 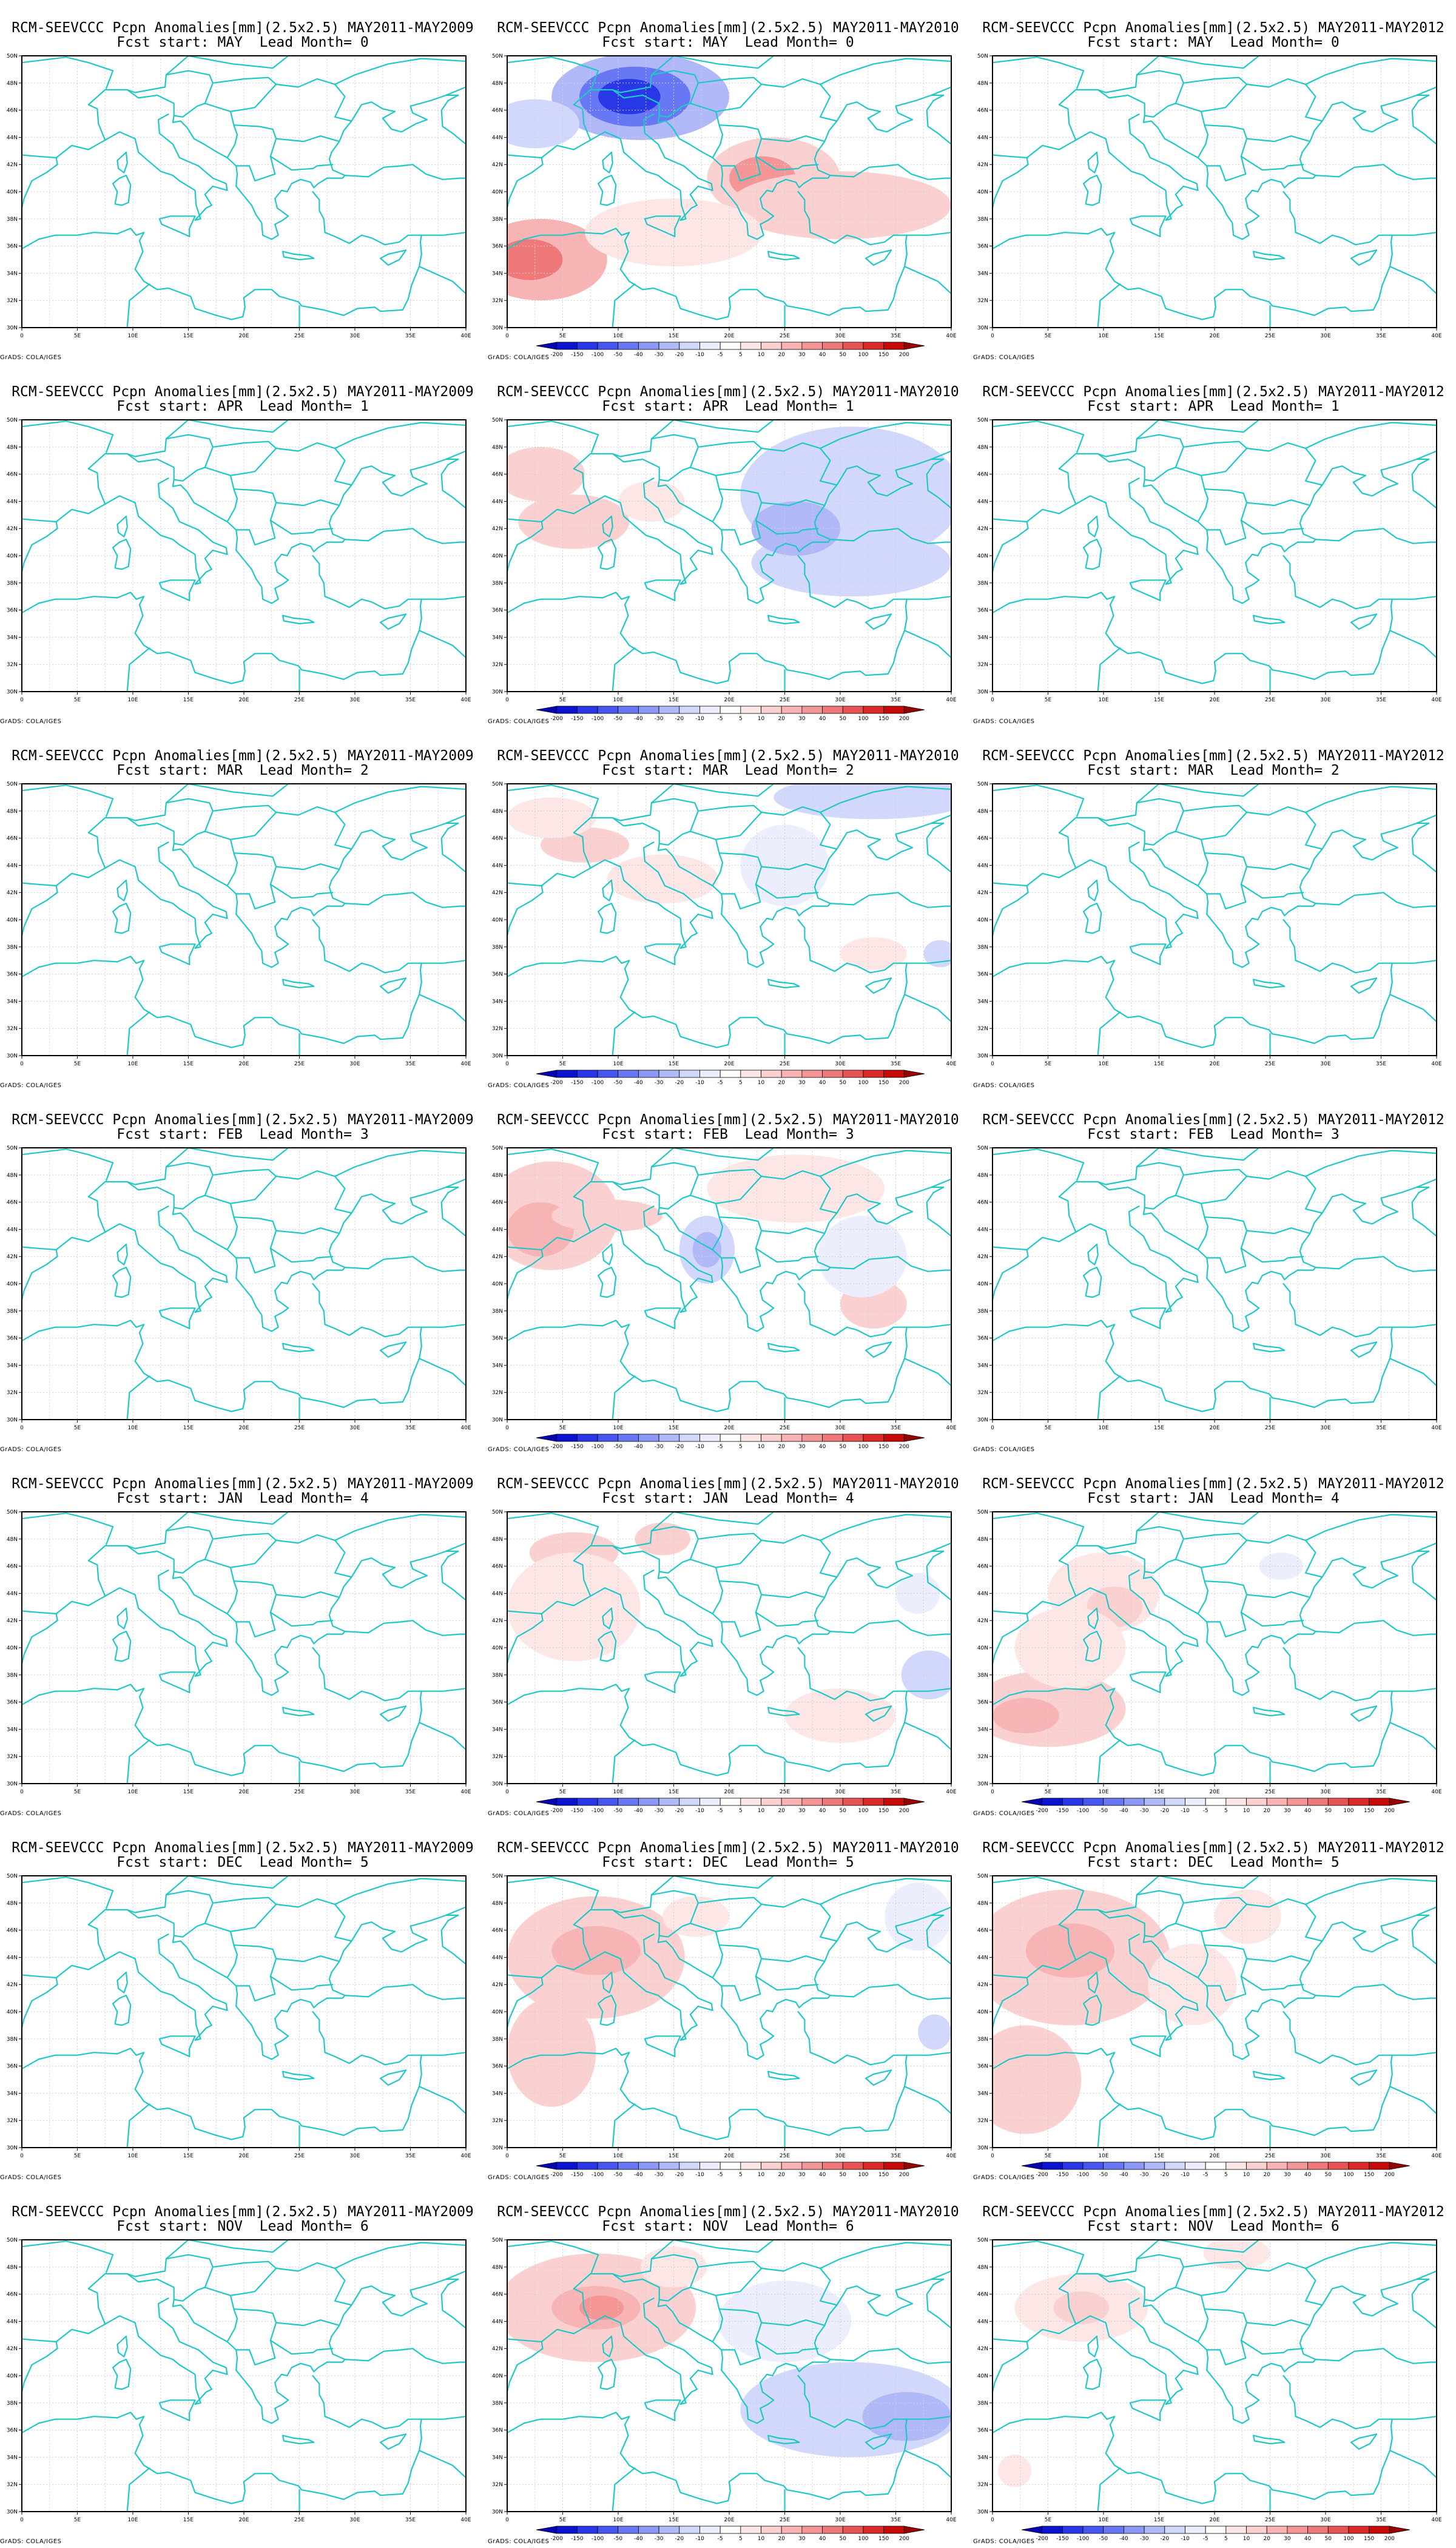 What do you see at coordinates (1048, 1428) in the screenshot?
I see `x-tick-label: 5E` at bounding box center [1048, 1428].